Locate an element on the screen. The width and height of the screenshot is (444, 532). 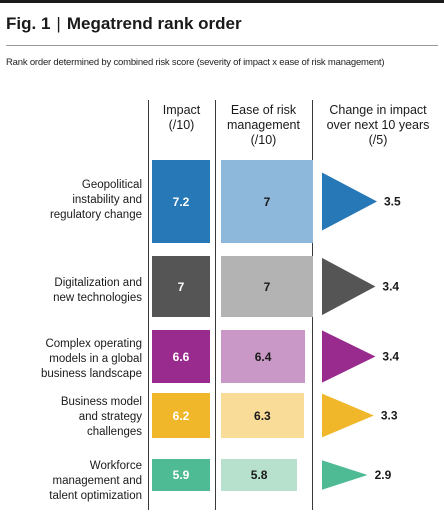
column-header-ease-line: Ease of risk is located at coordinates (263, 110).